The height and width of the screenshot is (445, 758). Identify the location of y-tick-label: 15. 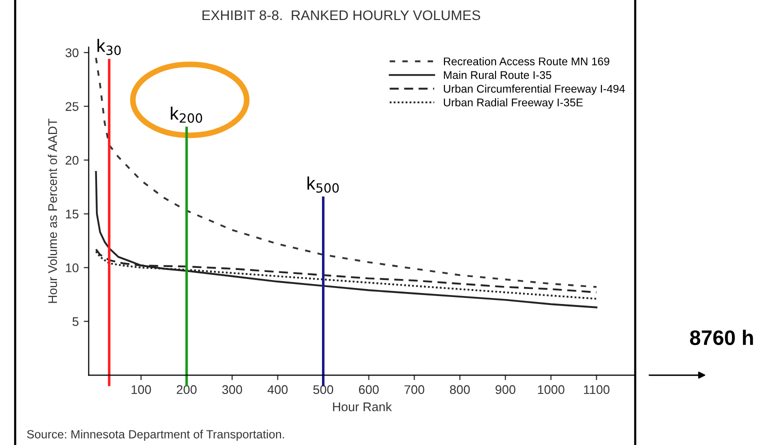
(72, 214).